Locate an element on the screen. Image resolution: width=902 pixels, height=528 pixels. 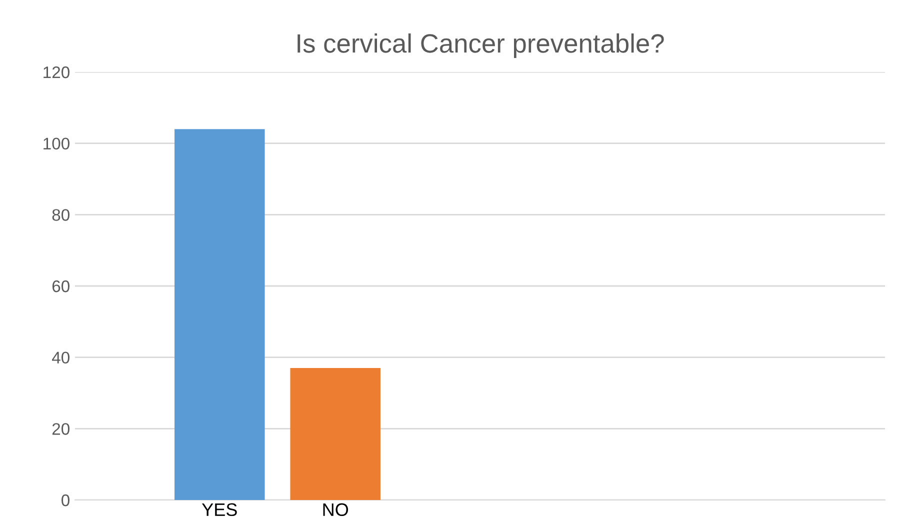
y-tick-label: 40 is located at coordinates (61, 358).